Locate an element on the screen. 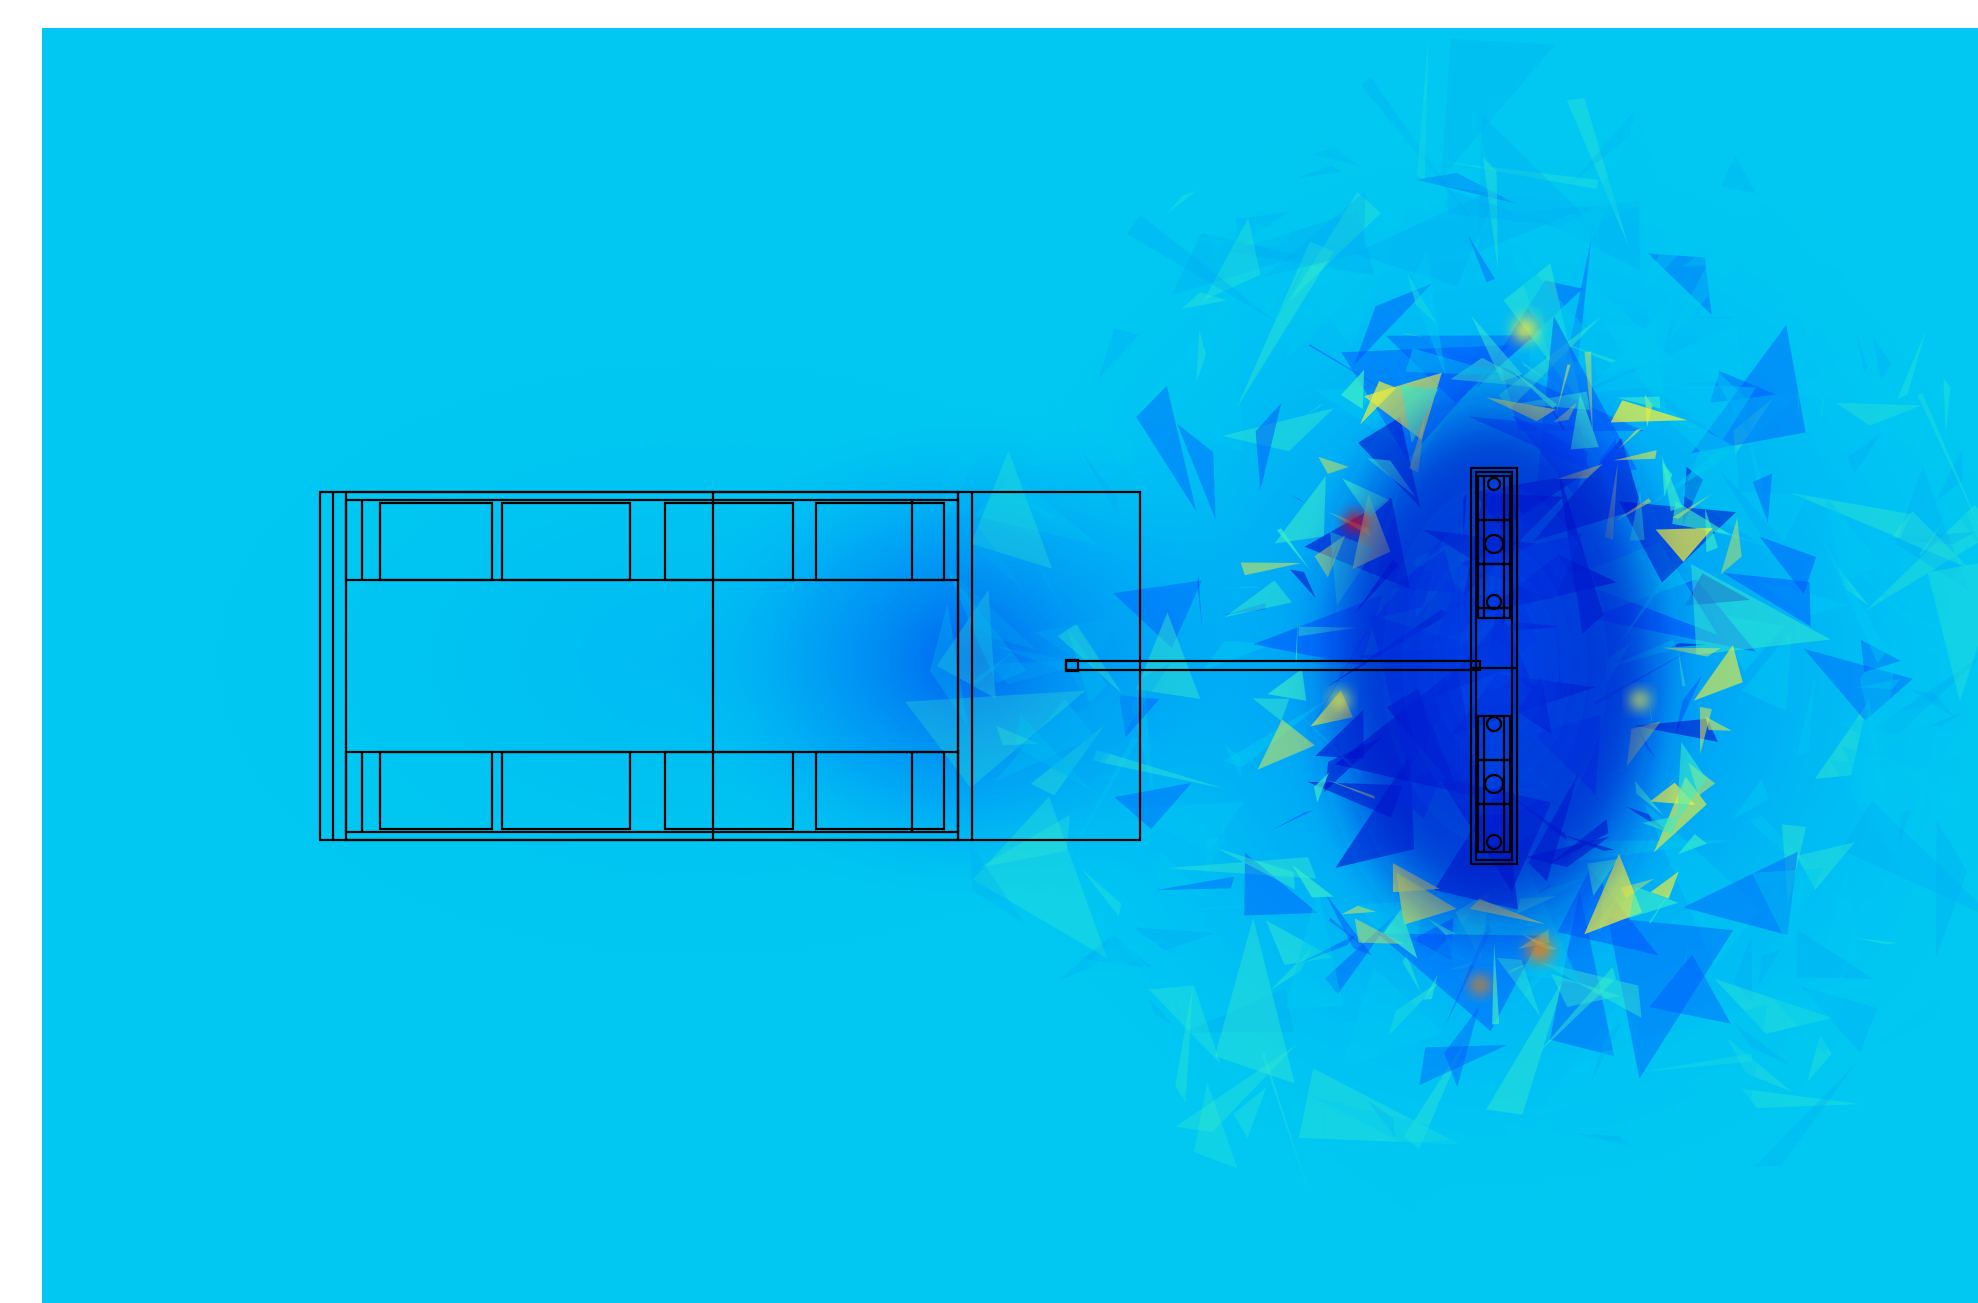 The width and height of the screenshot is (1978, 1303). field-hotspots is located at coordinates (1490, 656).